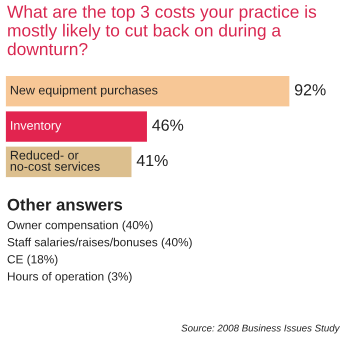 Image resolution: width=350 pixels, height=342 pixels. Describe the element at coordinates (65, 204) in the screenshot. I see `text: Other answers` at that location.